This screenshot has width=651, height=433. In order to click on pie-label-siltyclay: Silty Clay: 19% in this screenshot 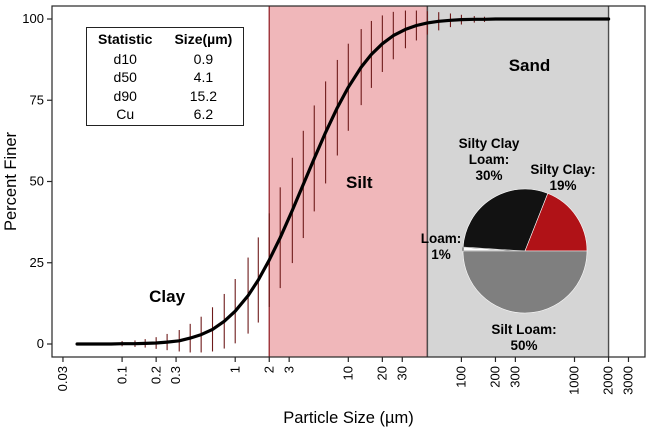, I will do `click(562, 177)`.